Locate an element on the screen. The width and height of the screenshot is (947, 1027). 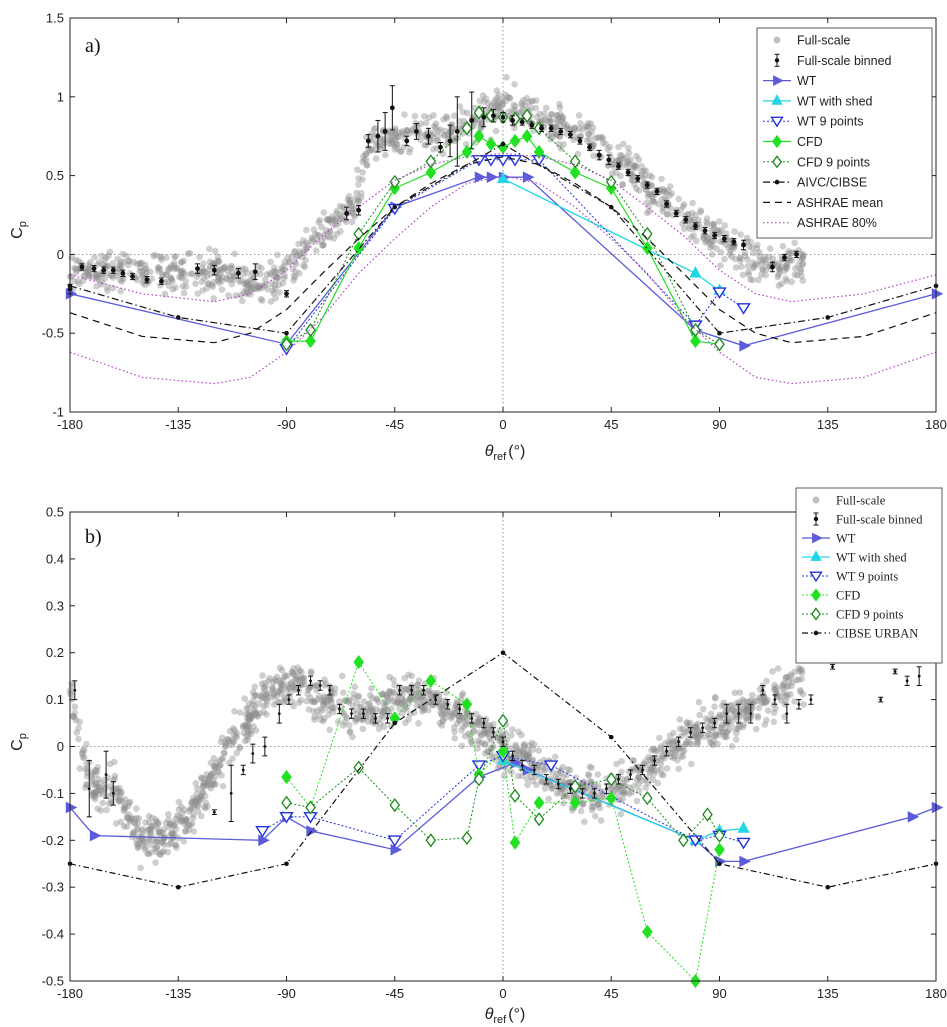
cibse-urban-marker is located at coordinates (828, 887).